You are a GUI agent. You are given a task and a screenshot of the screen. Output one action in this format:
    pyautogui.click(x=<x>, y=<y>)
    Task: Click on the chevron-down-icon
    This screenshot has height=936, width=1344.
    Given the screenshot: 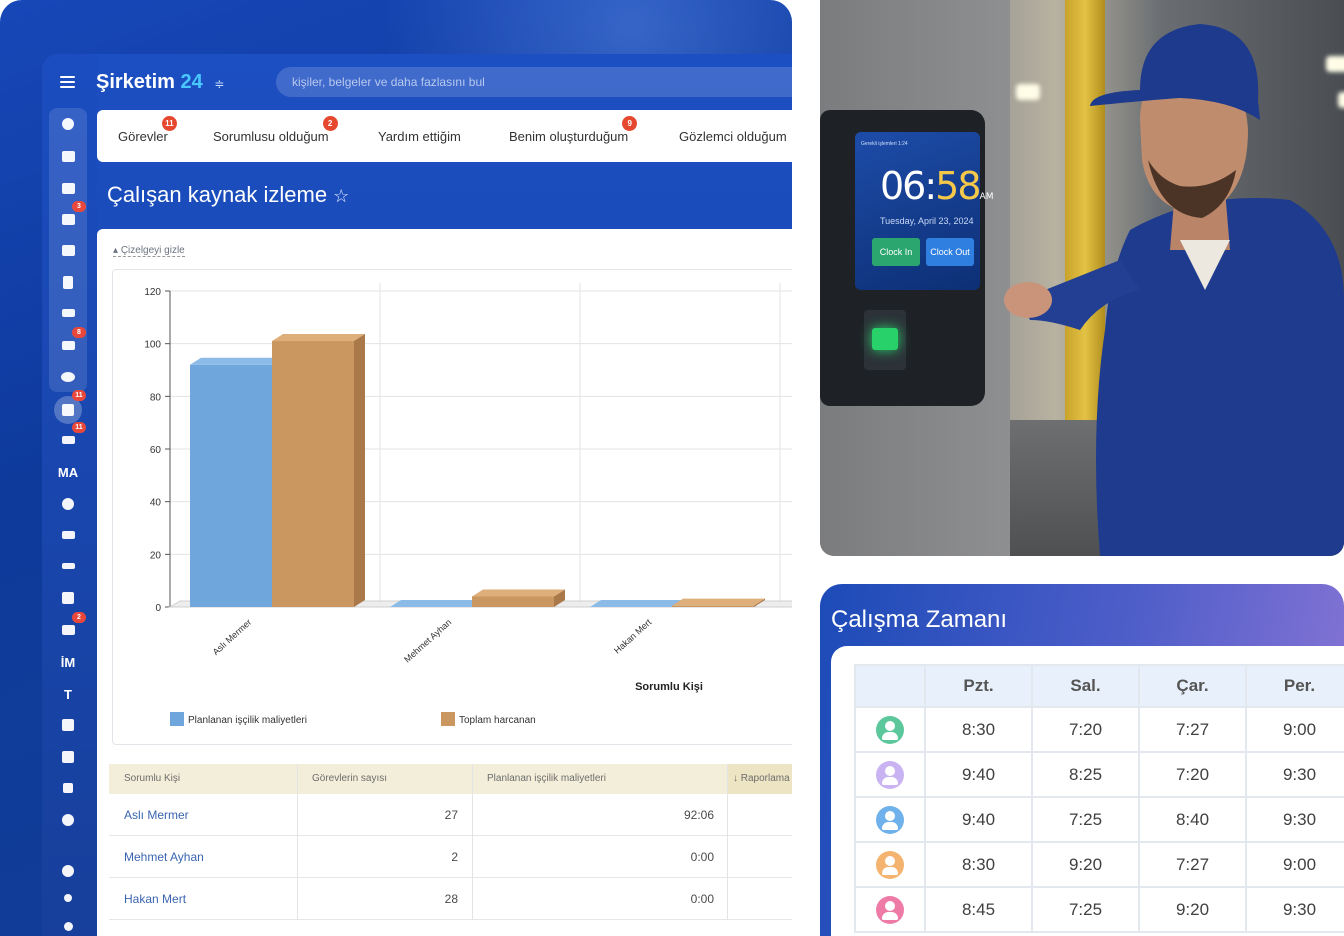 What is the action you would take?
    pyautogui.click(x=68, y=820)
    